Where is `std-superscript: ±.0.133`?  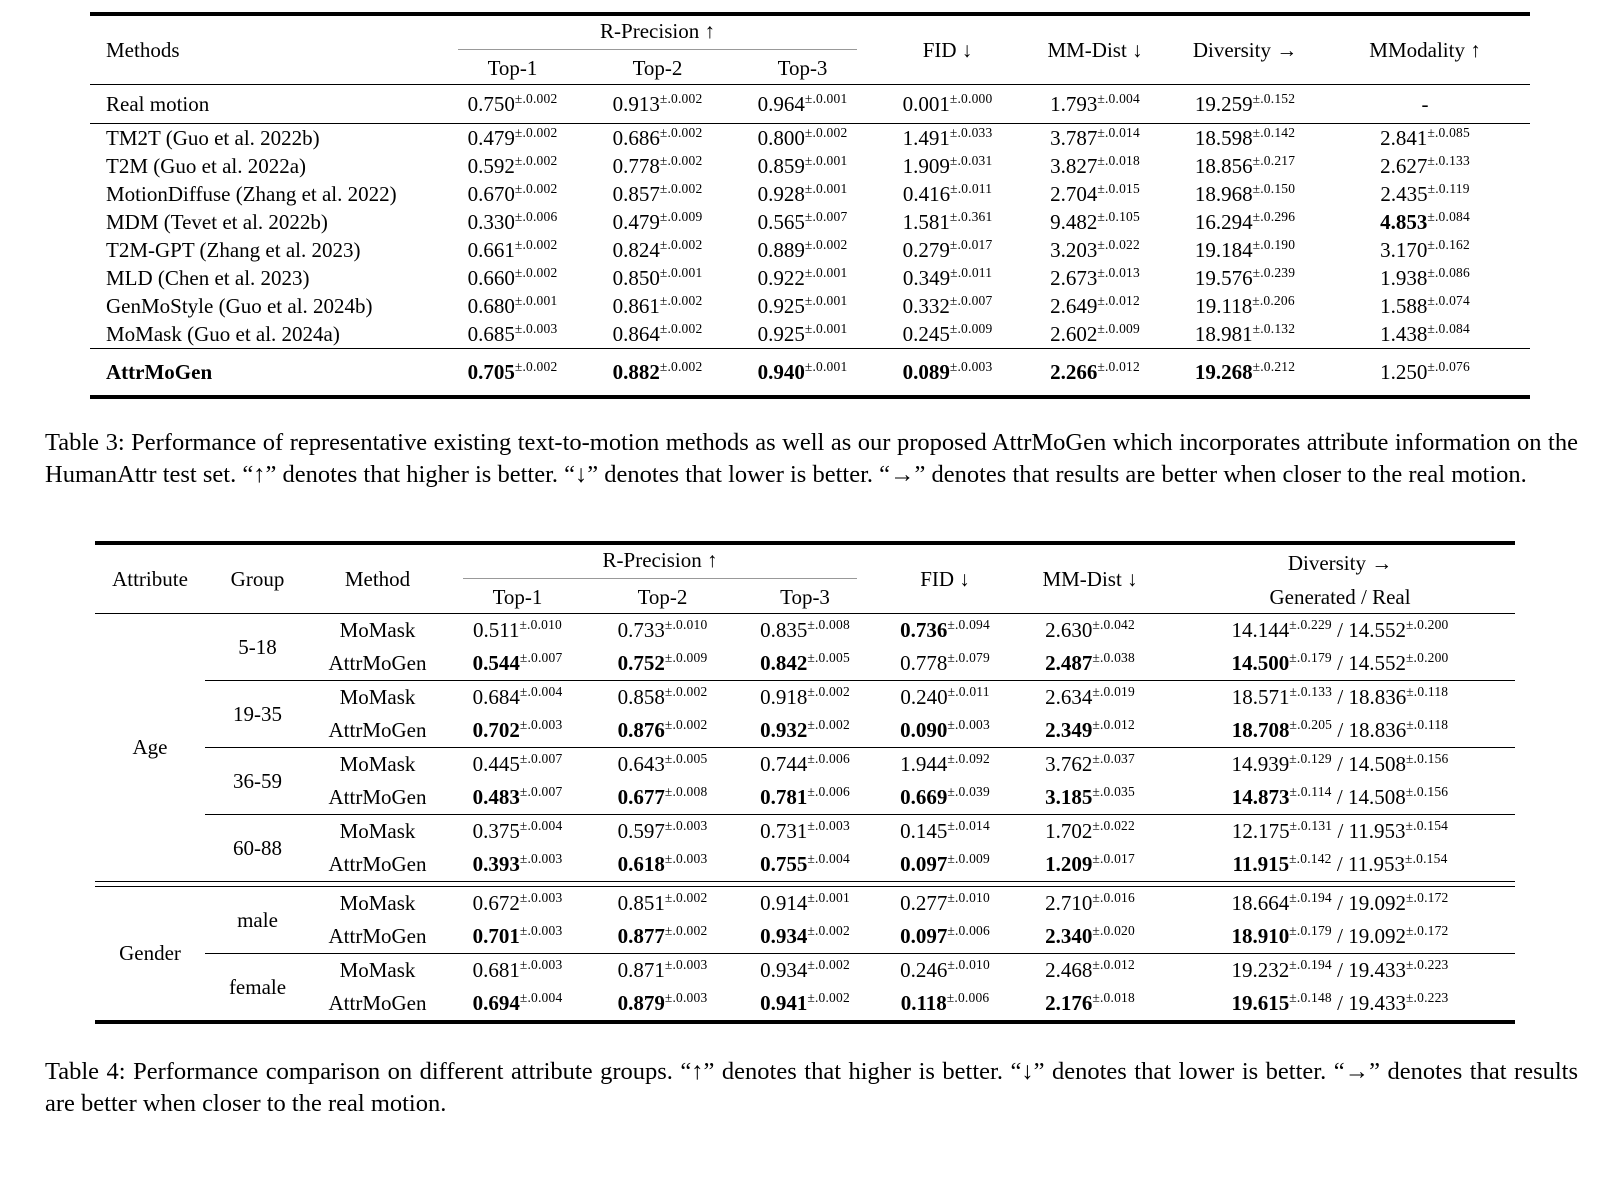
std-superscript: ±.0.133 is located at coordinates (1448, 160).